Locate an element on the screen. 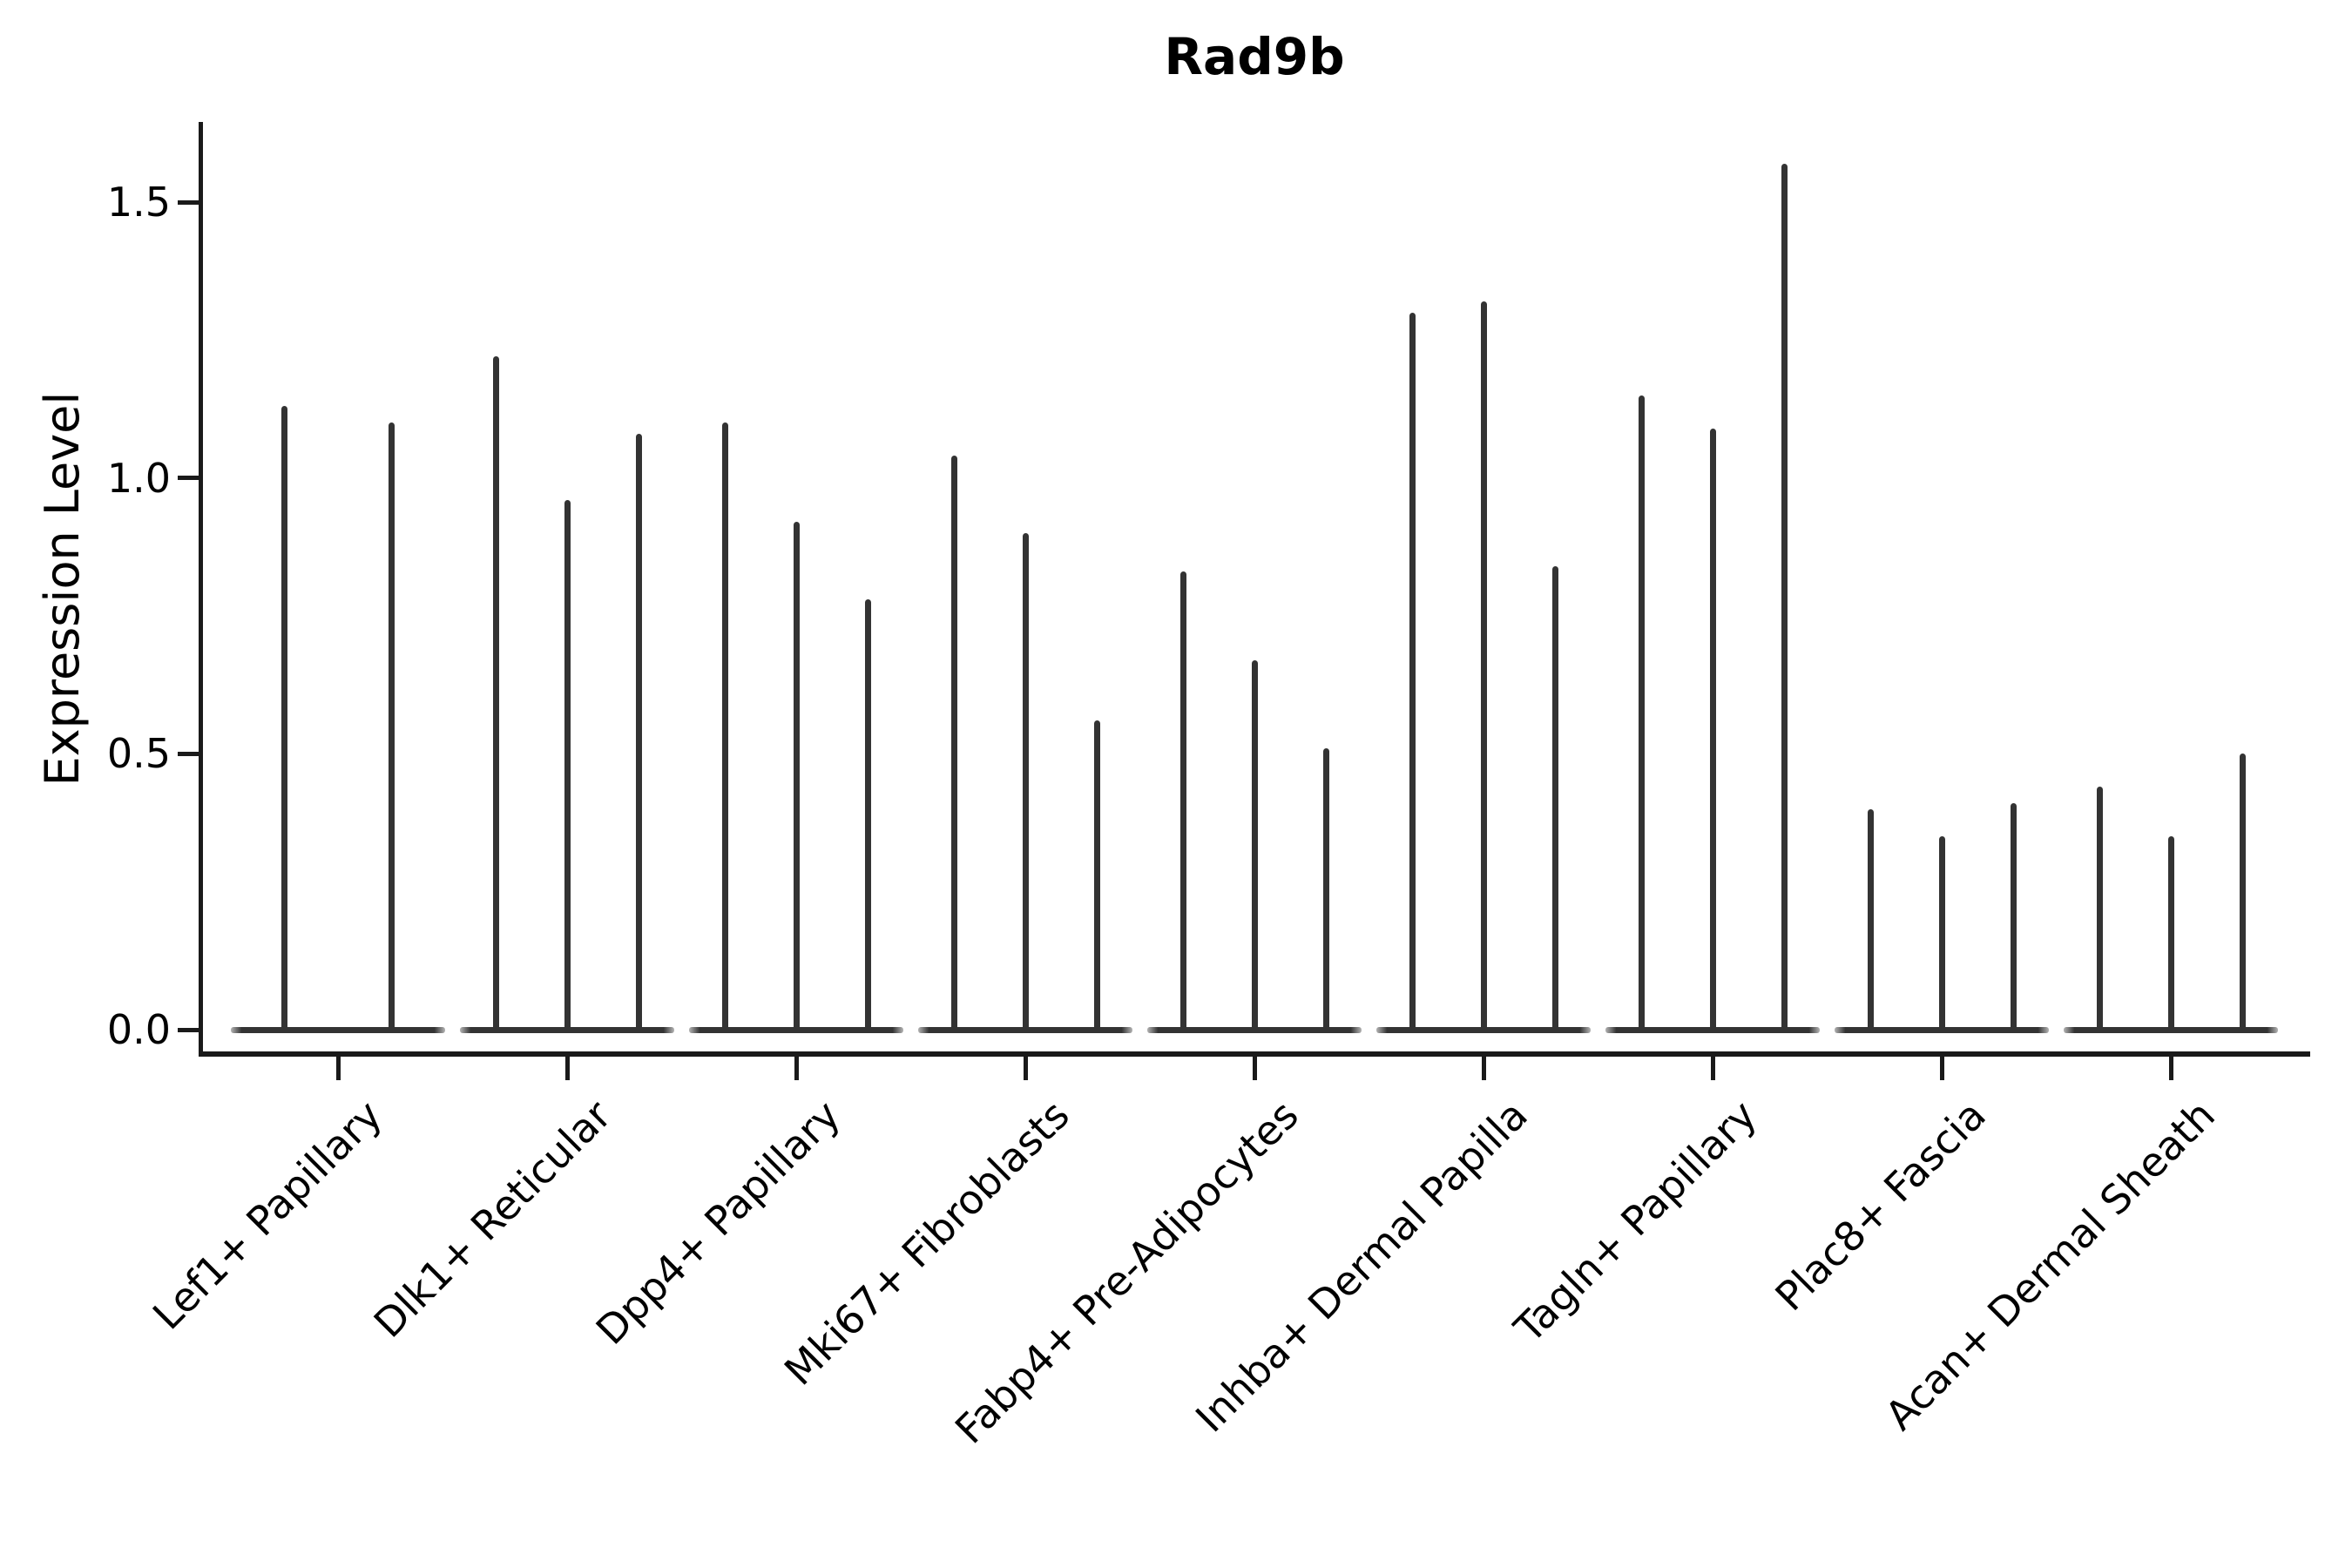  y-axis-label: Expression Level is located at coordinates (62, 589).